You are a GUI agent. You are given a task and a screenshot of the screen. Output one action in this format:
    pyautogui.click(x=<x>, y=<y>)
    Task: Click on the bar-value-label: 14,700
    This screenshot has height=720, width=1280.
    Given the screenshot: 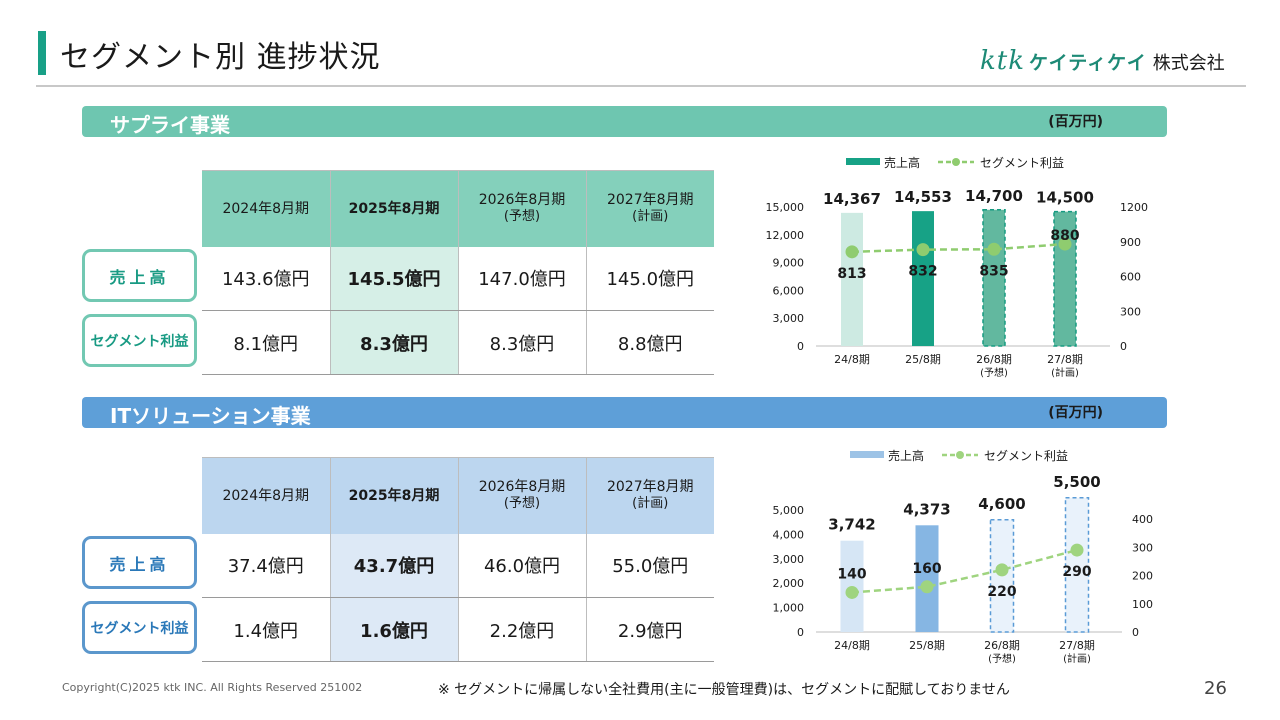 What is the action you would take?
    pyautogui.click(x=994, y=196)
    